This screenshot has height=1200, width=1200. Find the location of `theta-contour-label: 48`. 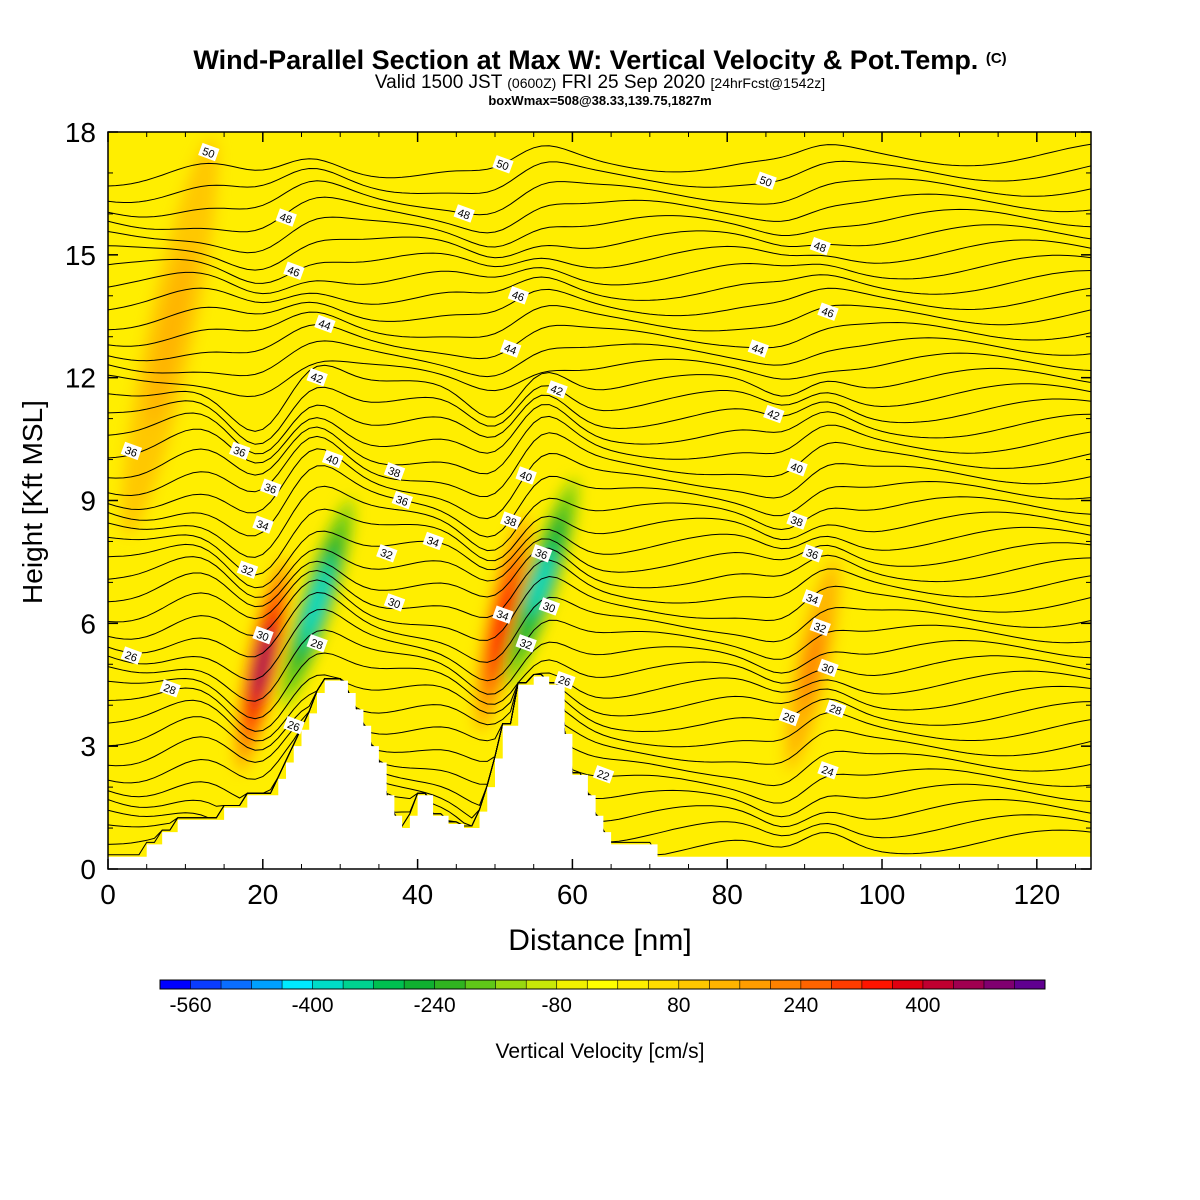

theta-contour-label: 48 is located at coordinates (464, 213).